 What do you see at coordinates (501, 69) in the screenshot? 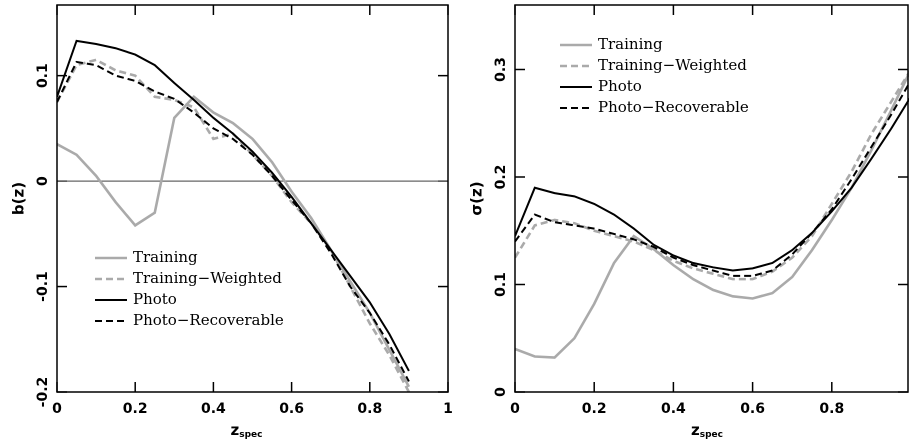
I see `y-tick-label: 0.3` at bounding box center [501, 69].